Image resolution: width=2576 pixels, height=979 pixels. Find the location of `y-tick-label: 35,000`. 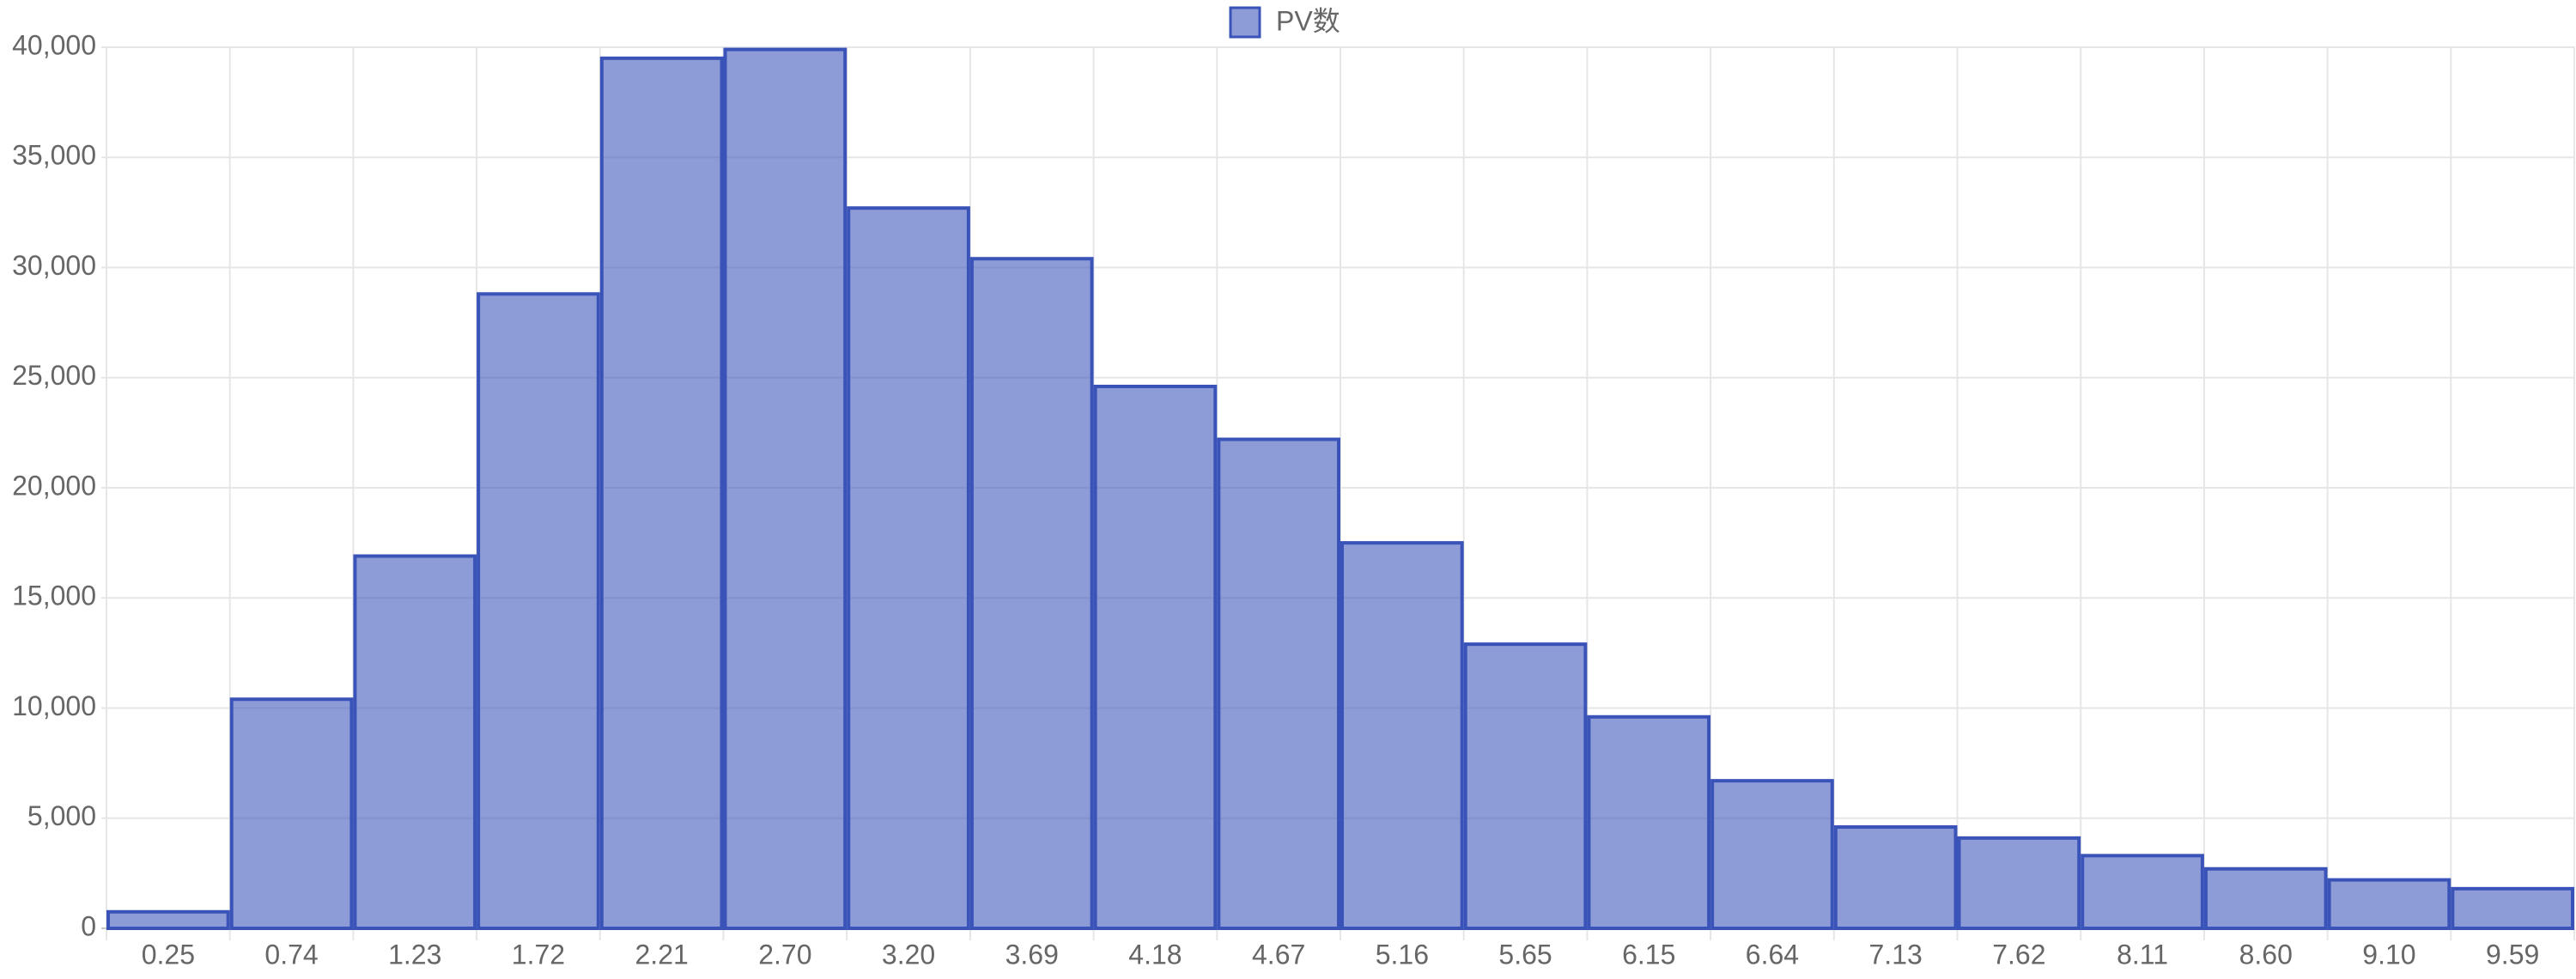

y-tick-label: 35,000 is located at coordinates (54, 155).